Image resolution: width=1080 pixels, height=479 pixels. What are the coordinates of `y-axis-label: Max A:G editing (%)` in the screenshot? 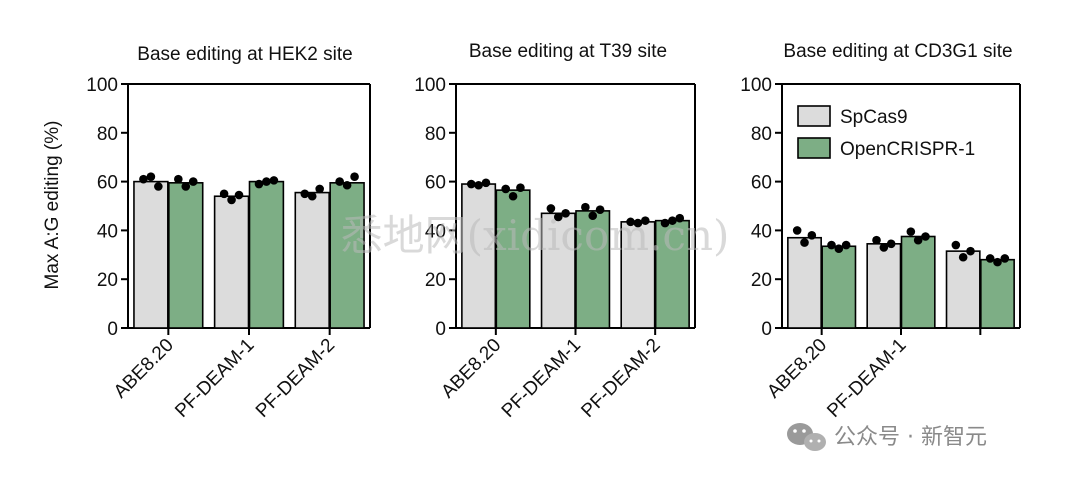 It's located at (52, 205).